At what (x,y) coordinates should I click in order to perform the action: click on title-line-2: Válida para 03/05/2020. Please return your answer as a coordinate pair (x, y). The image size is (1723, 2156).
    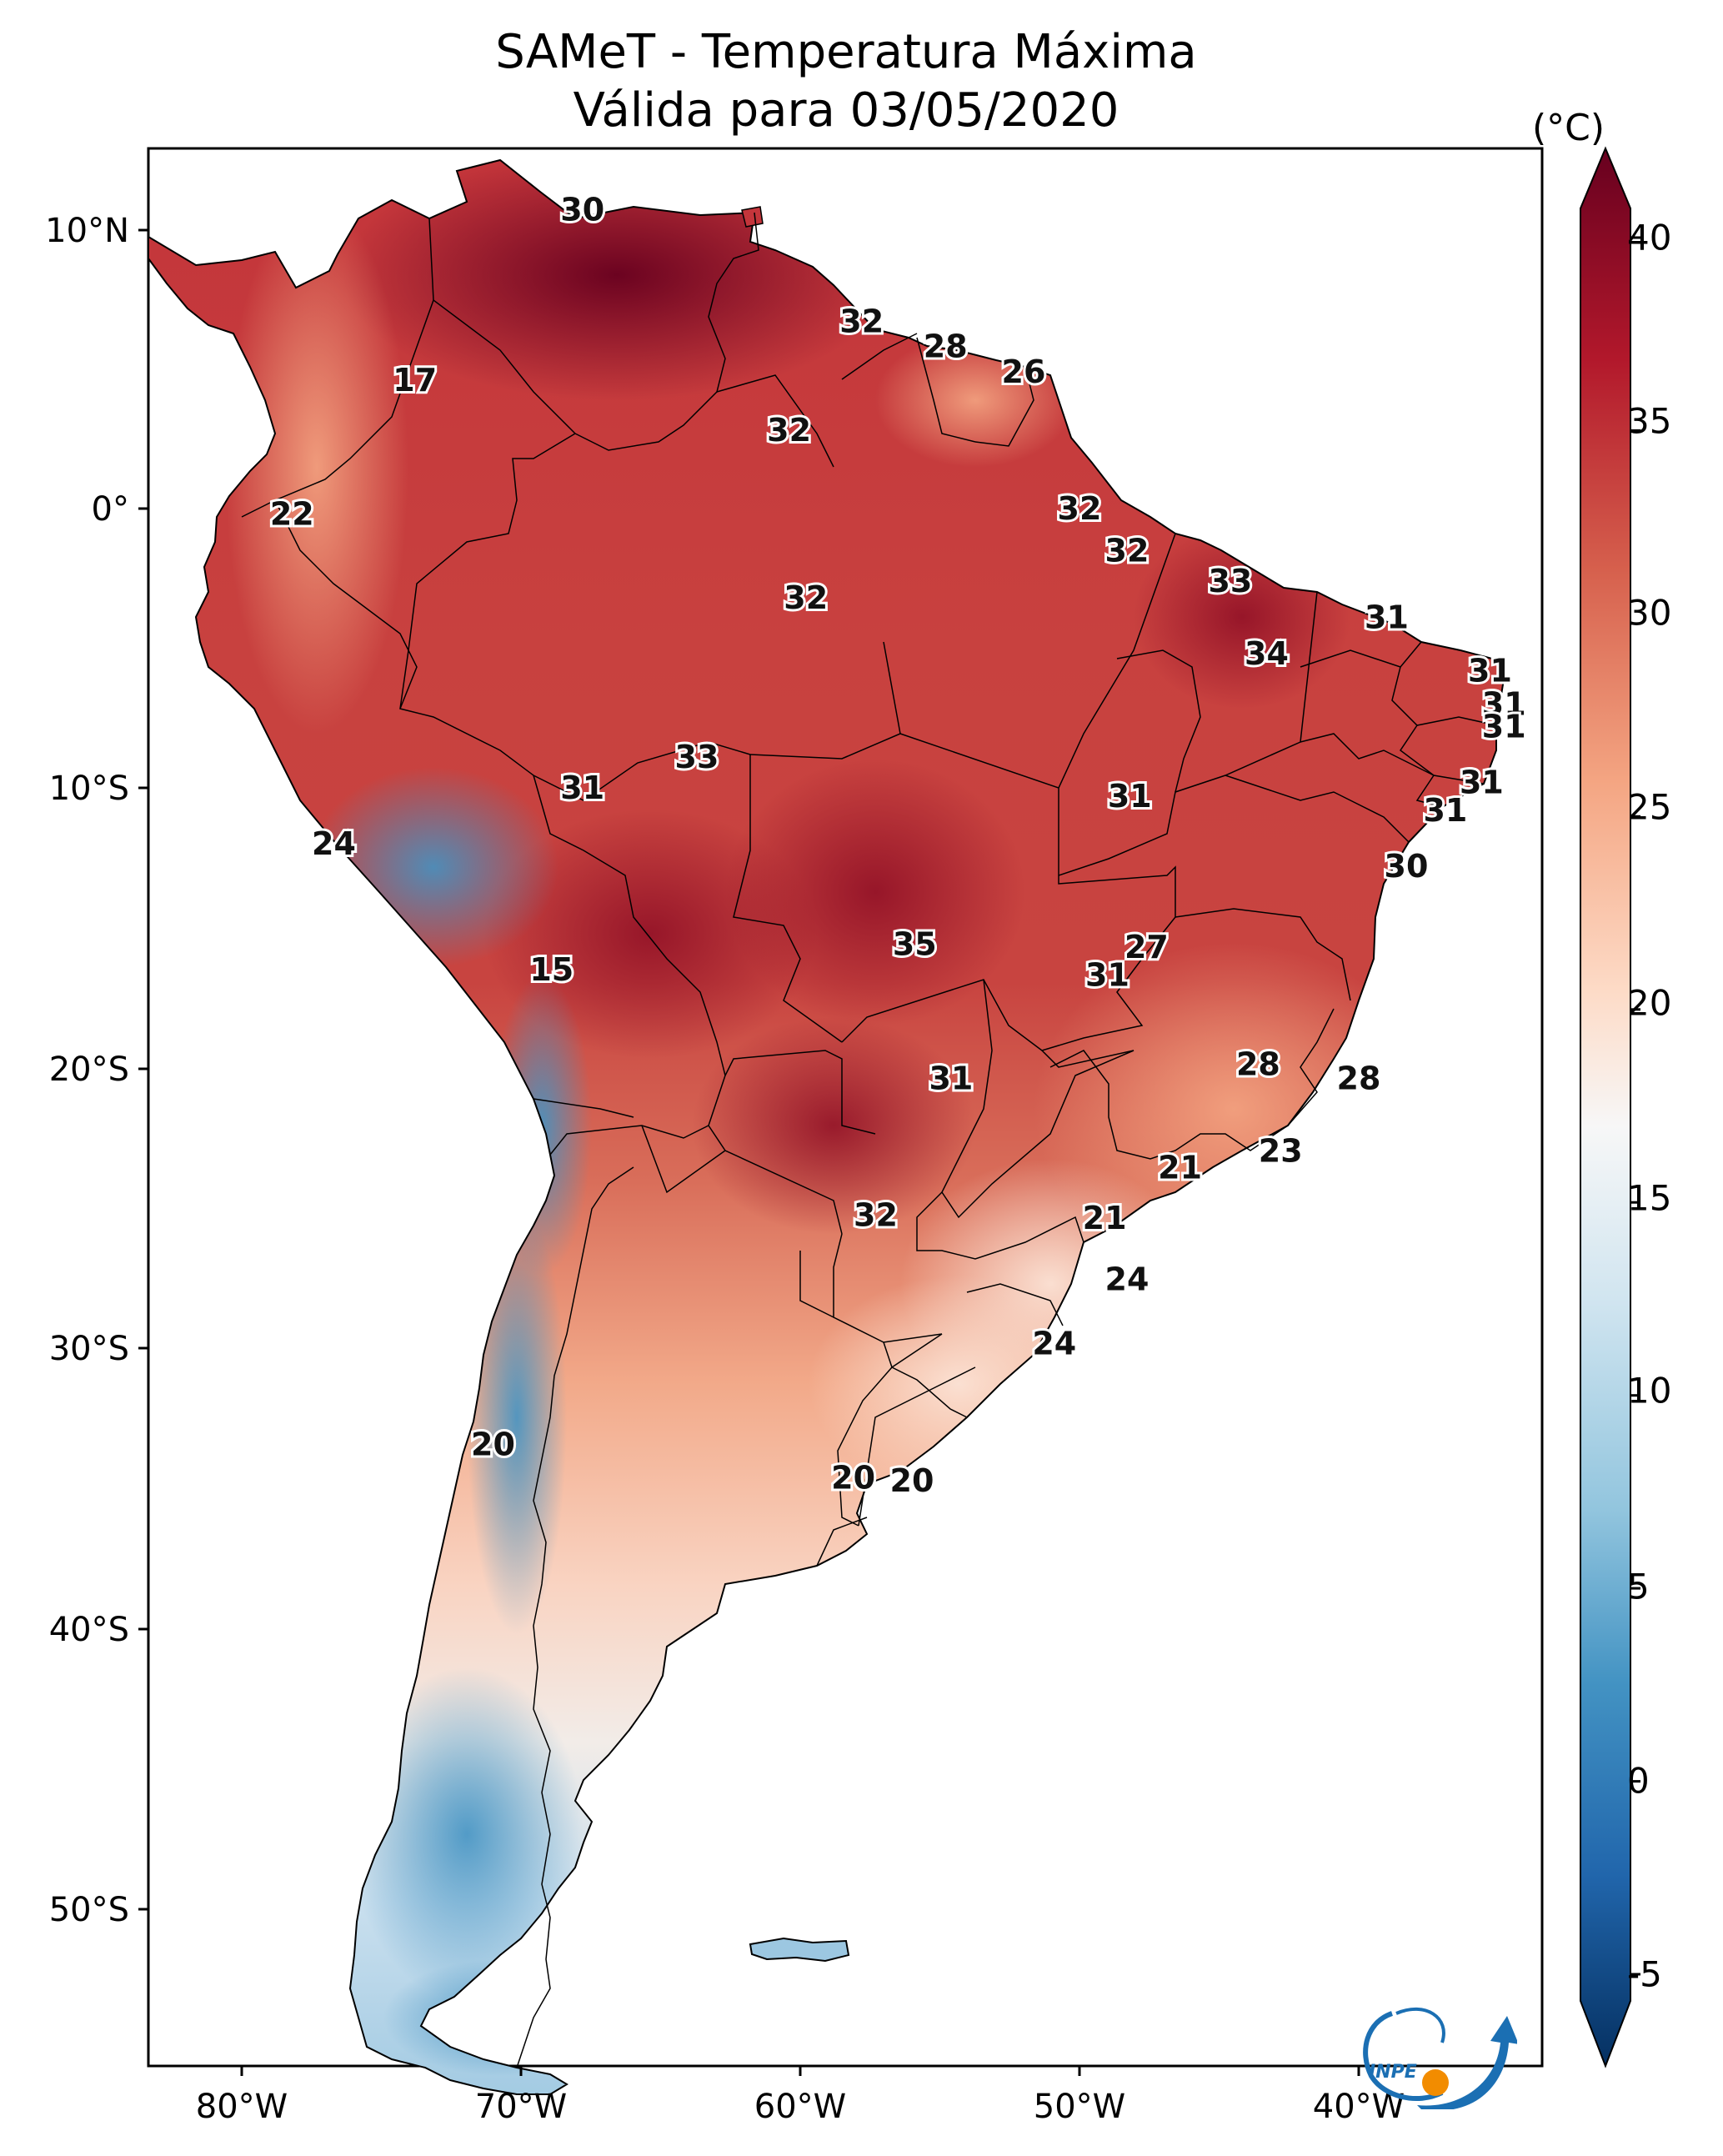
    Looking at the image, I should click on (846, 110).